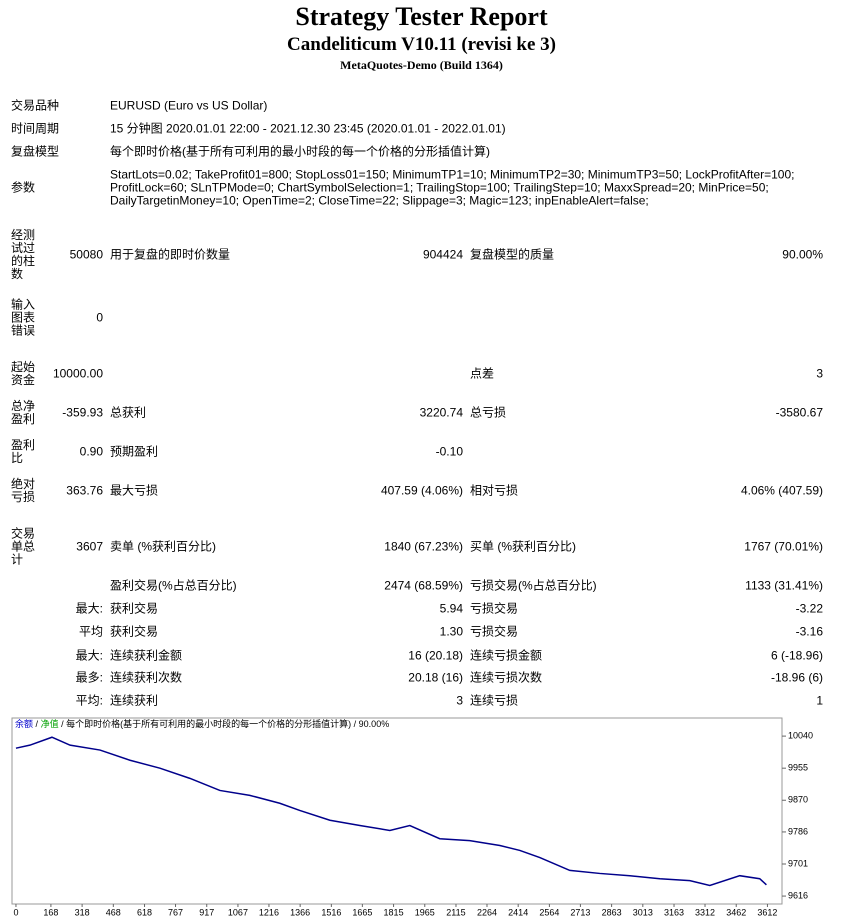 This screenshot has height=919, width=843. Describe the element at coordinates (798, 895) in the screenshot. I see `y-tick-label: 9616` at that location.